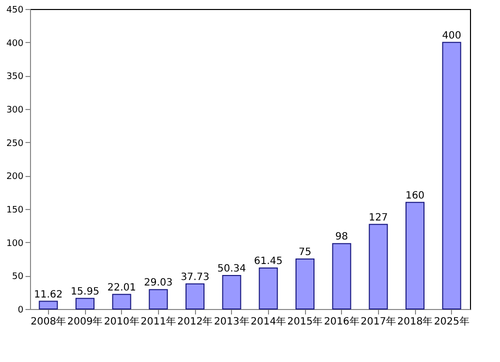 This screenshot has width=500, height=362. I want to click on data-label: 400, so click(452, 36).